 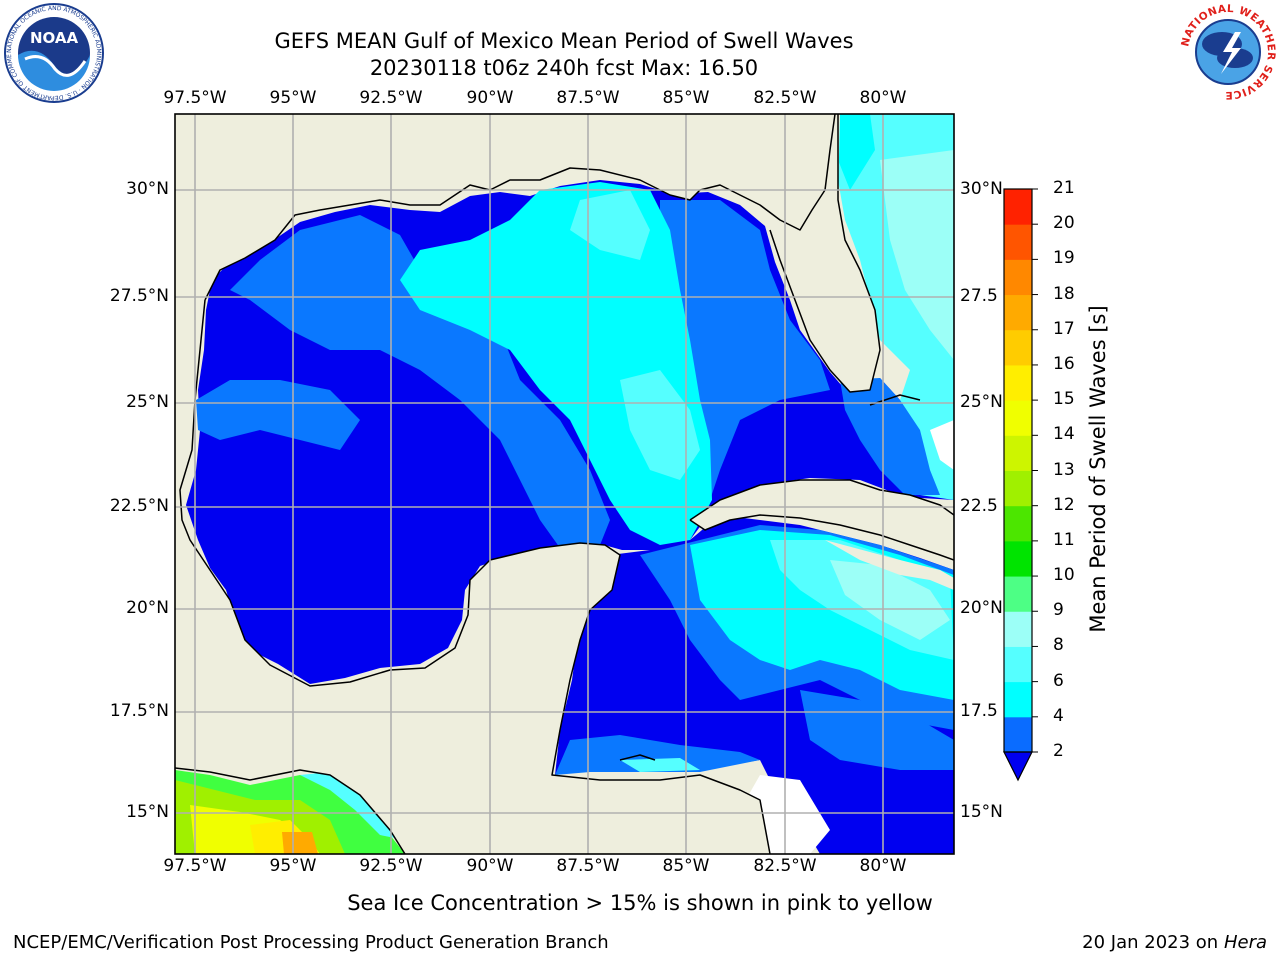 I want to click on lon-label-top: 87.5°W, so click(x=588, y=98).